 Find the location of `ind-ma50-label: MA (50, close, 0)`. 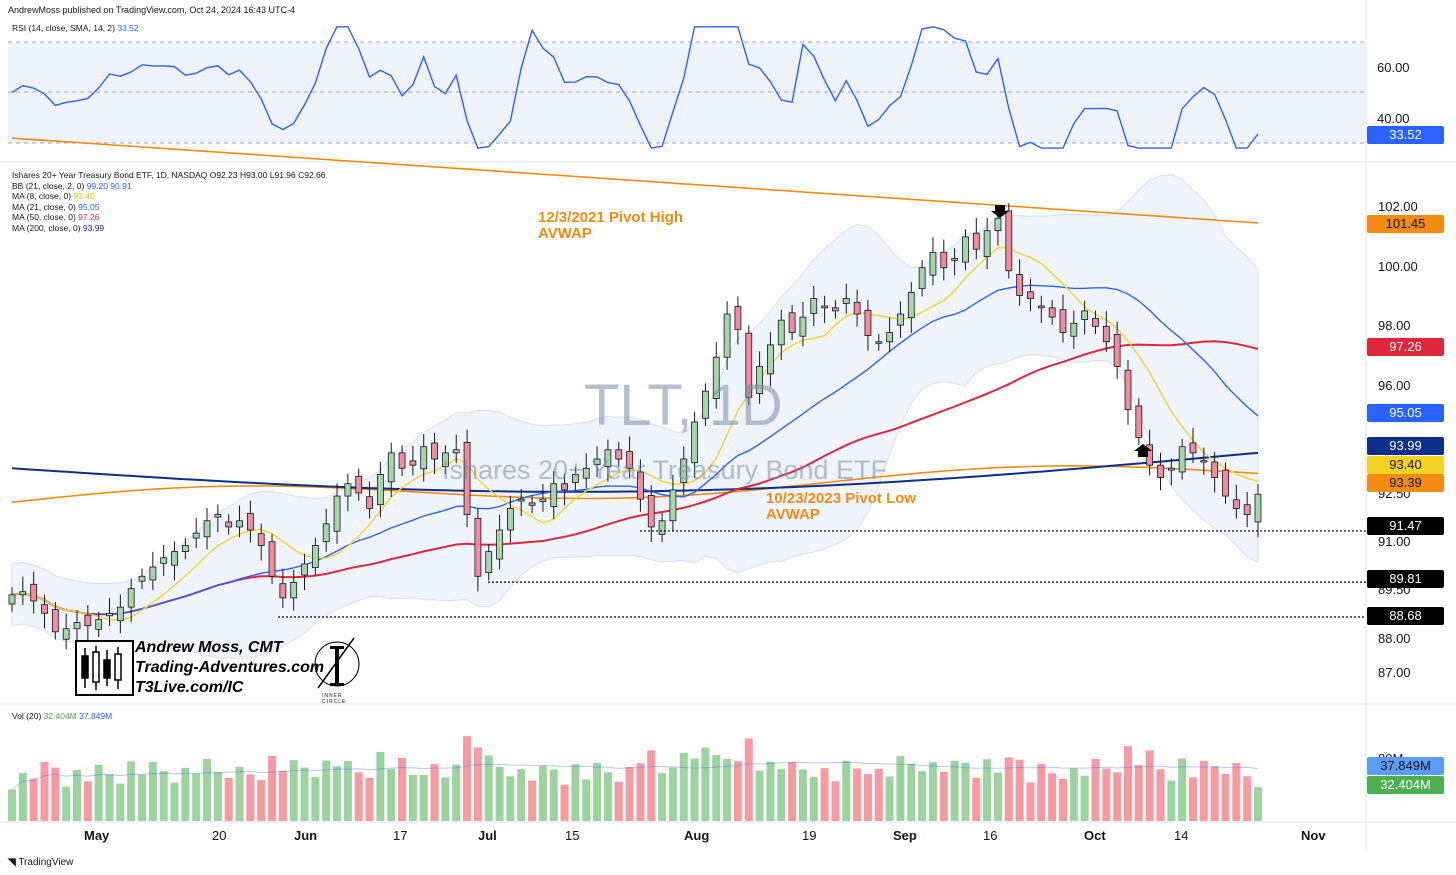

ind-ma50-label: MA (50, close, 0) is located at coordinates (44, 217).